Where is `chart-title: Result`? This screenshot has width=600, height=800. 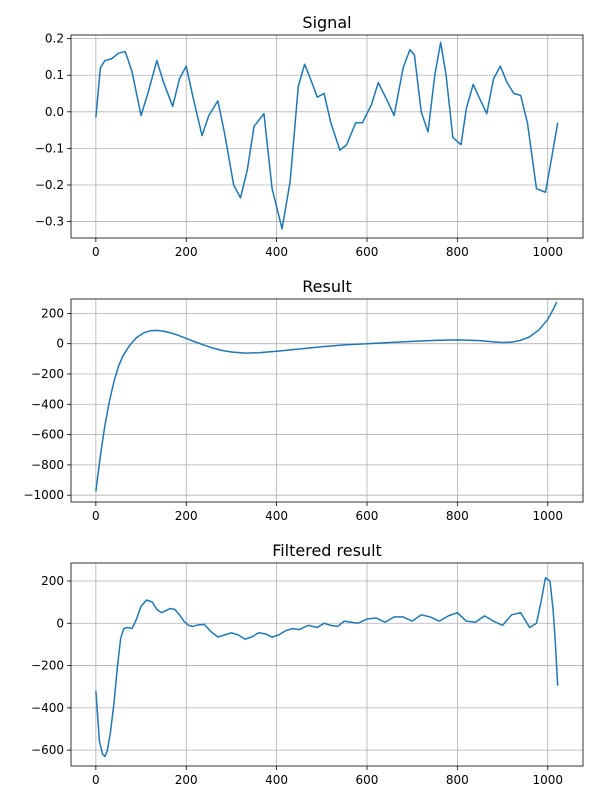
chart-title: Result is located at coordinates (326, 286).